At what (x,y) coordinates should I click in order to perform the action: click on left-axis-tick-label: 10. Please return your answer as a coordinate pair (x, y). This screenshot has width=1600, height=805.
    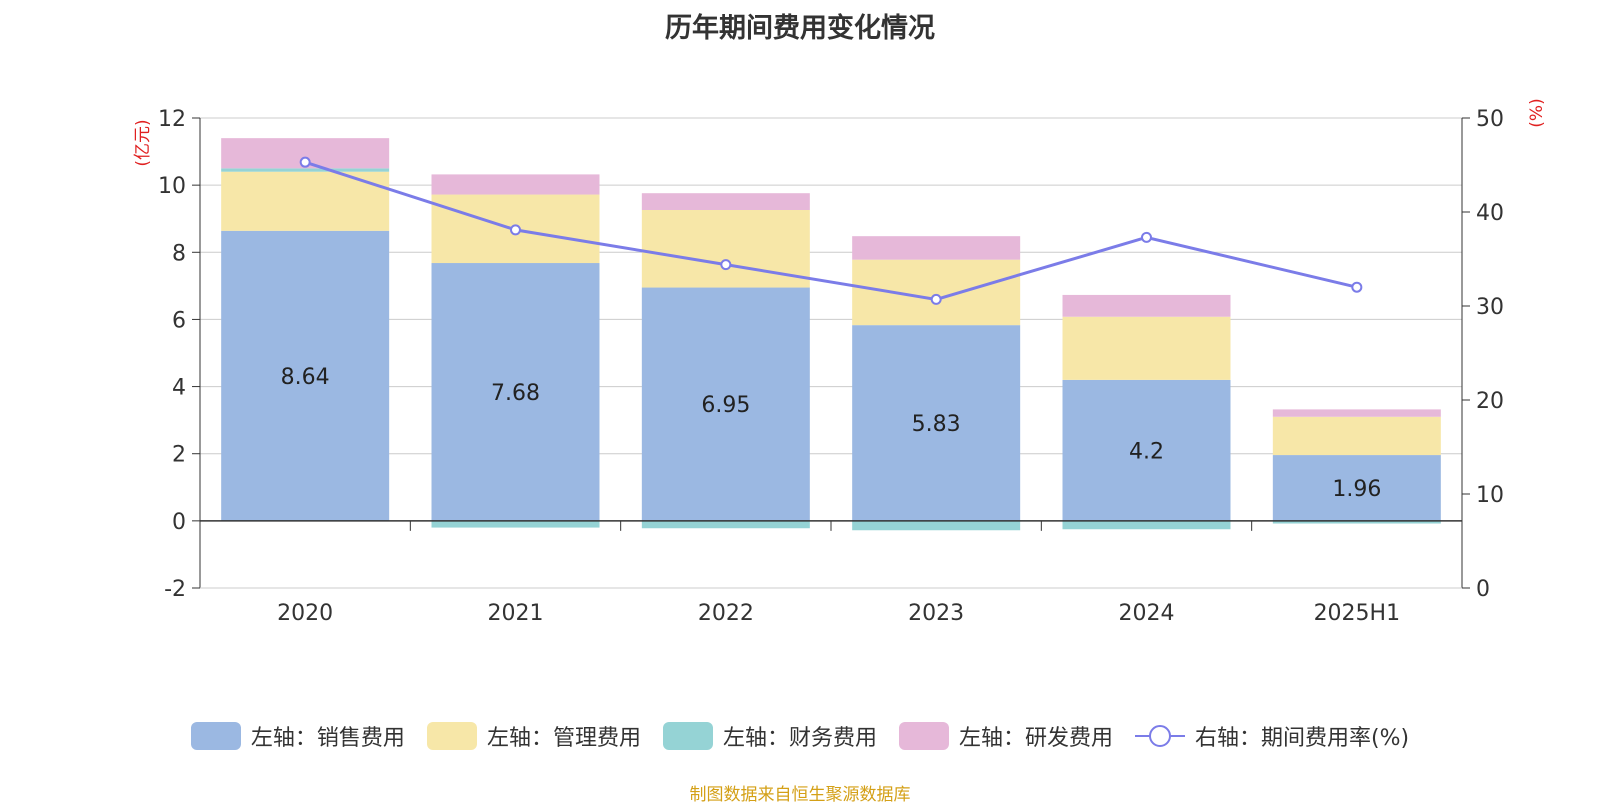
    Looking at the image, I should click on (172, 186).